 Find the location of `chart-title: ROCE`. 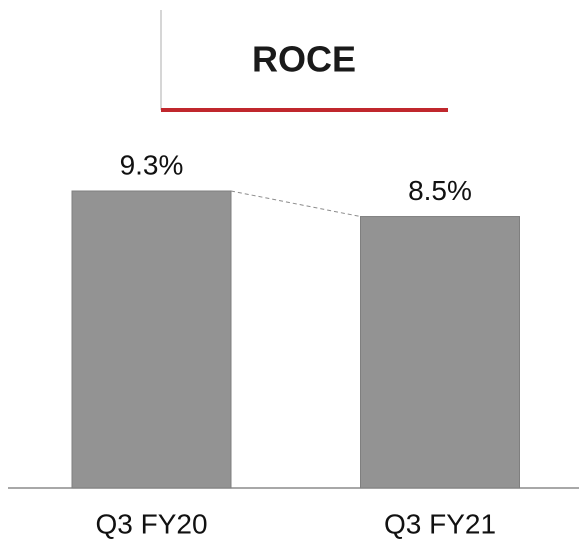

chart-title: ROCE is located at coordinates (304, 59).